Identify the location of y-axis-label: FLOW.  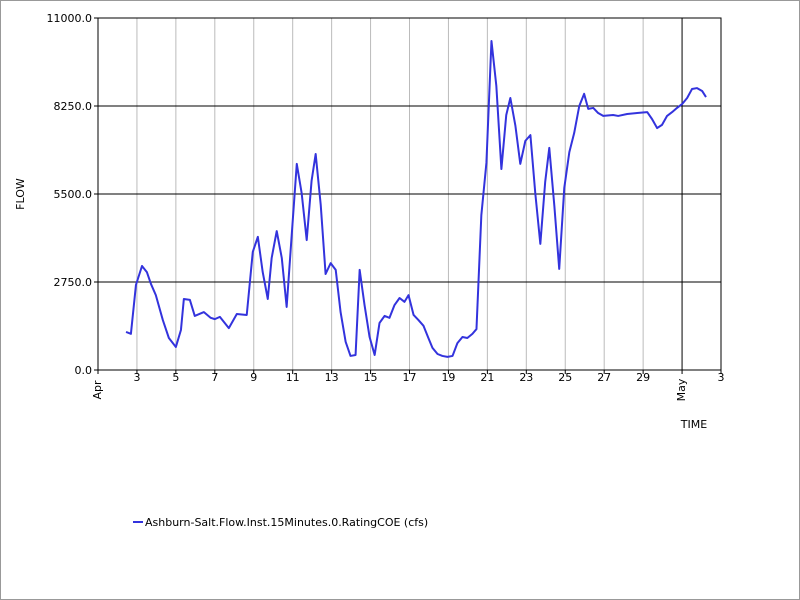
(20, 194).